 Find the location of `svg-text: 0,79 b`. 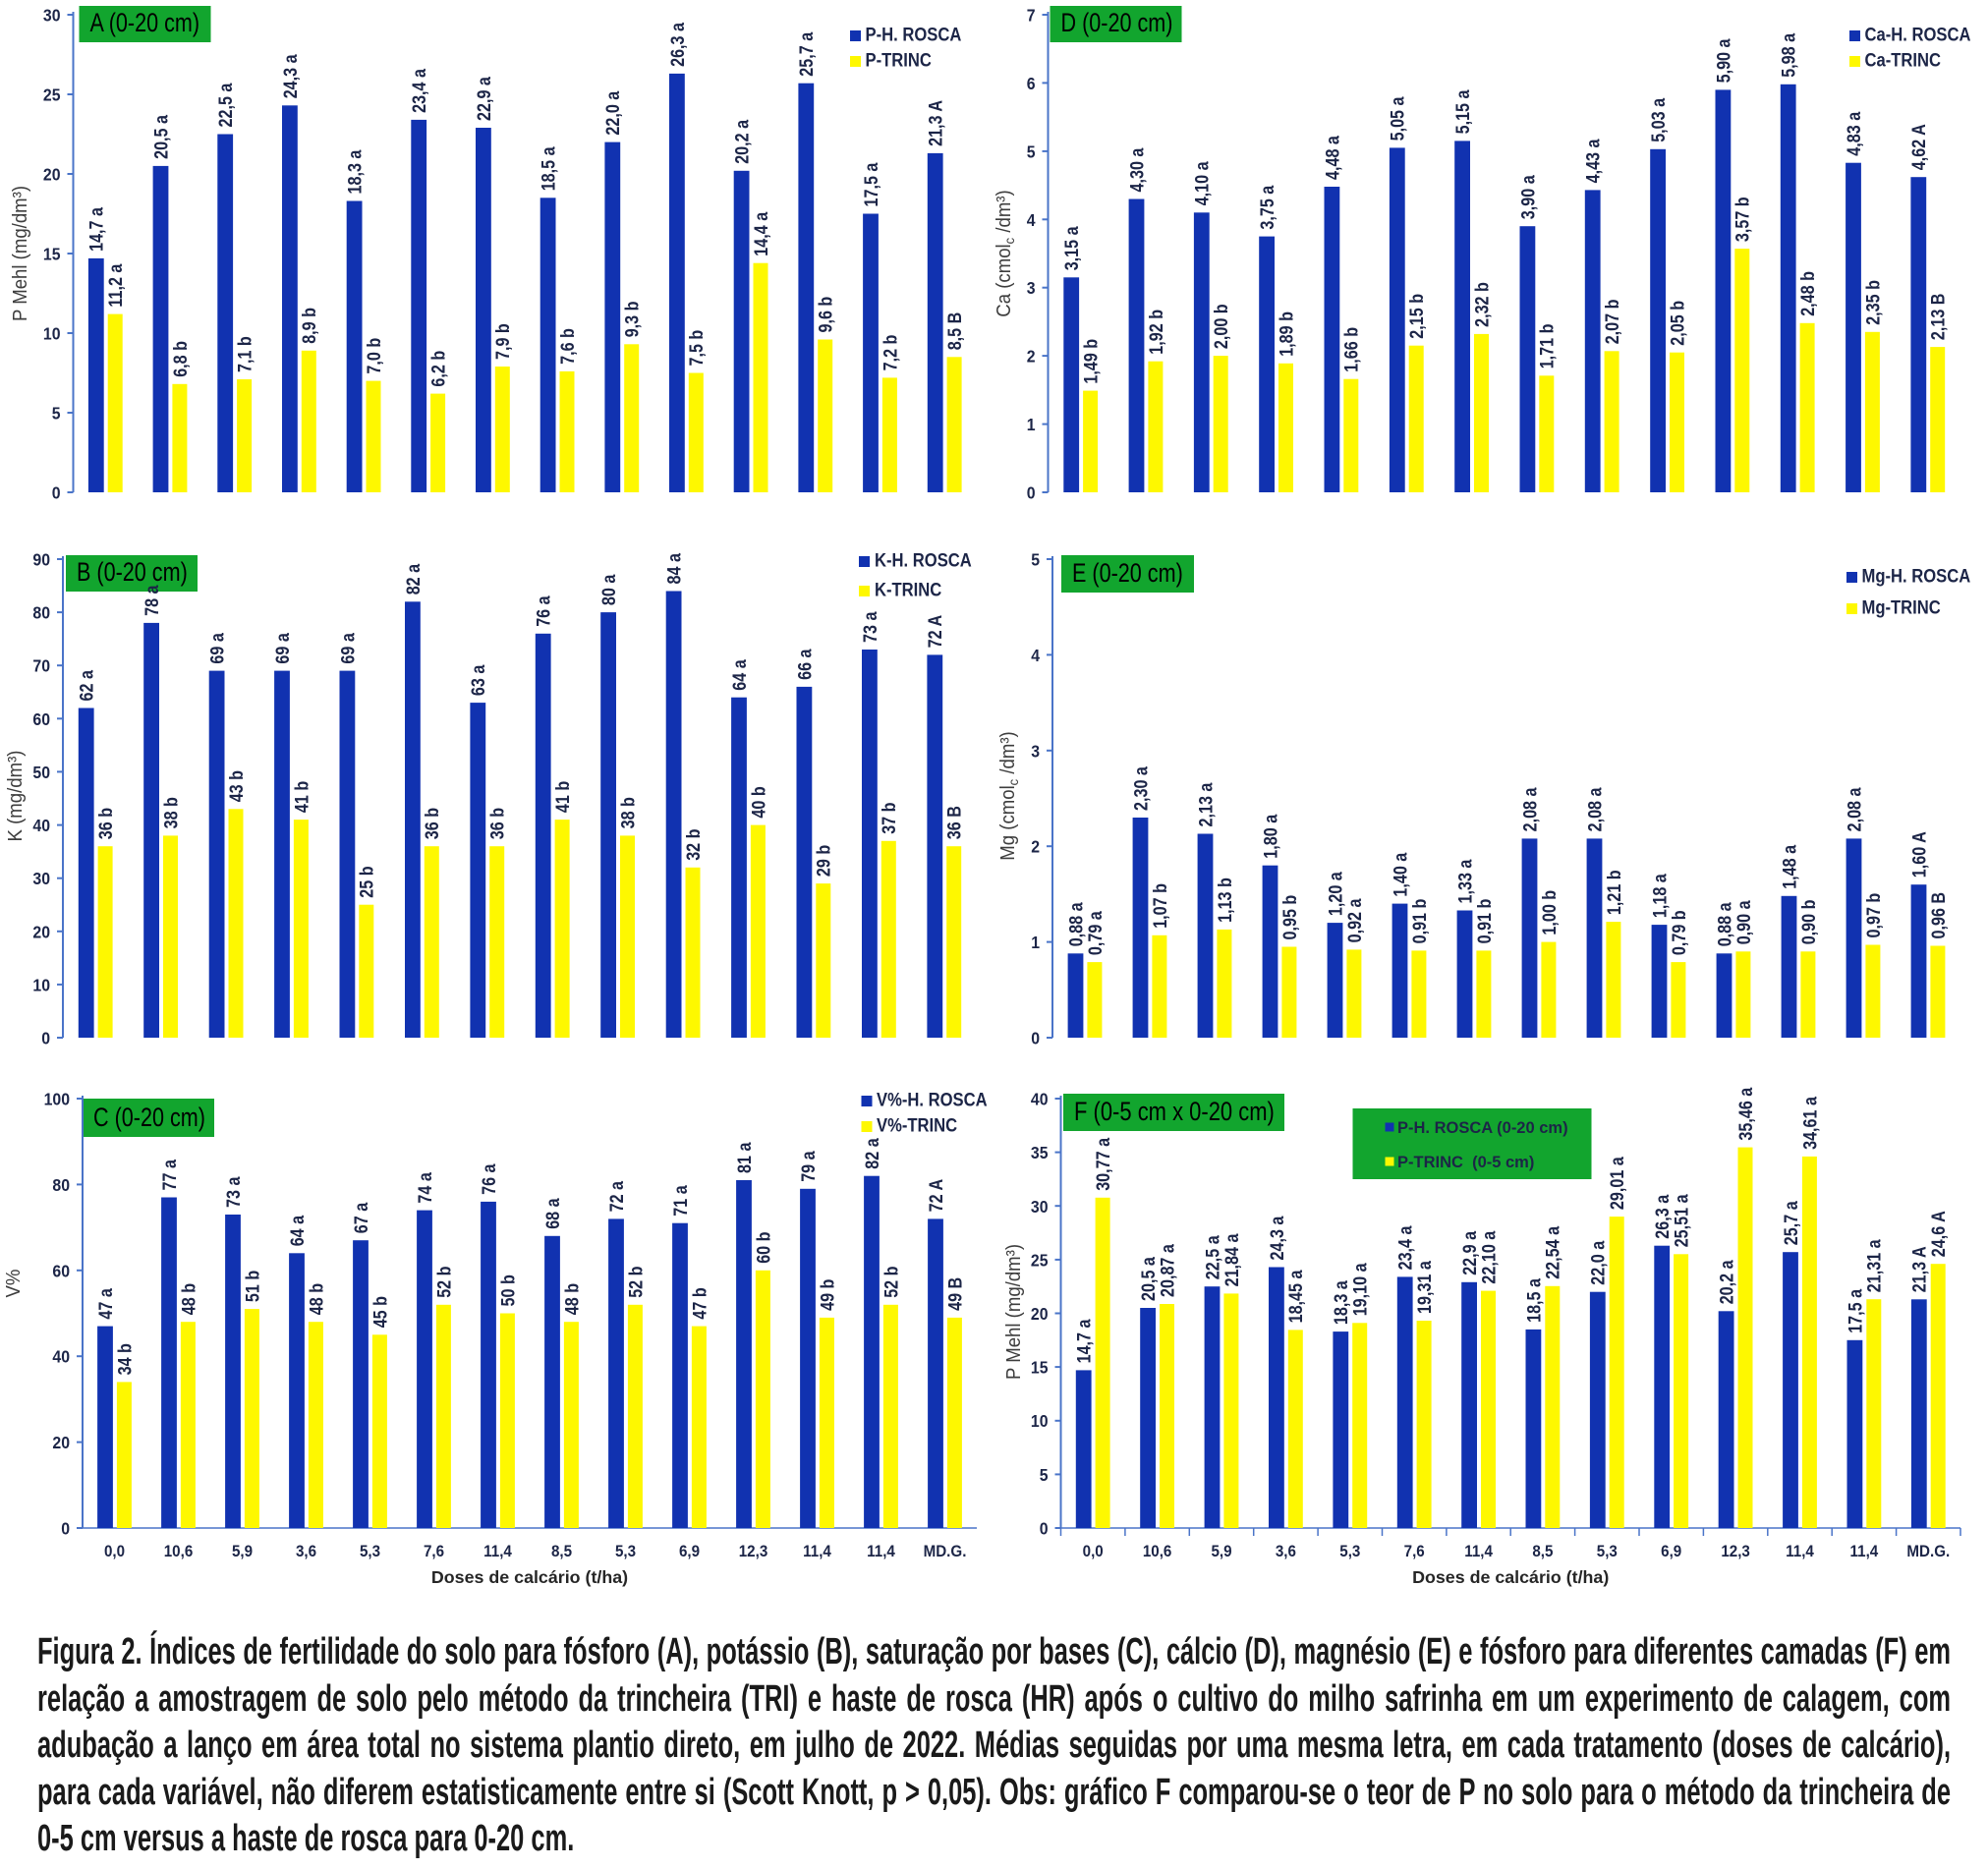

svg-text: 0,79 b is located at coordinates (1679, 932).